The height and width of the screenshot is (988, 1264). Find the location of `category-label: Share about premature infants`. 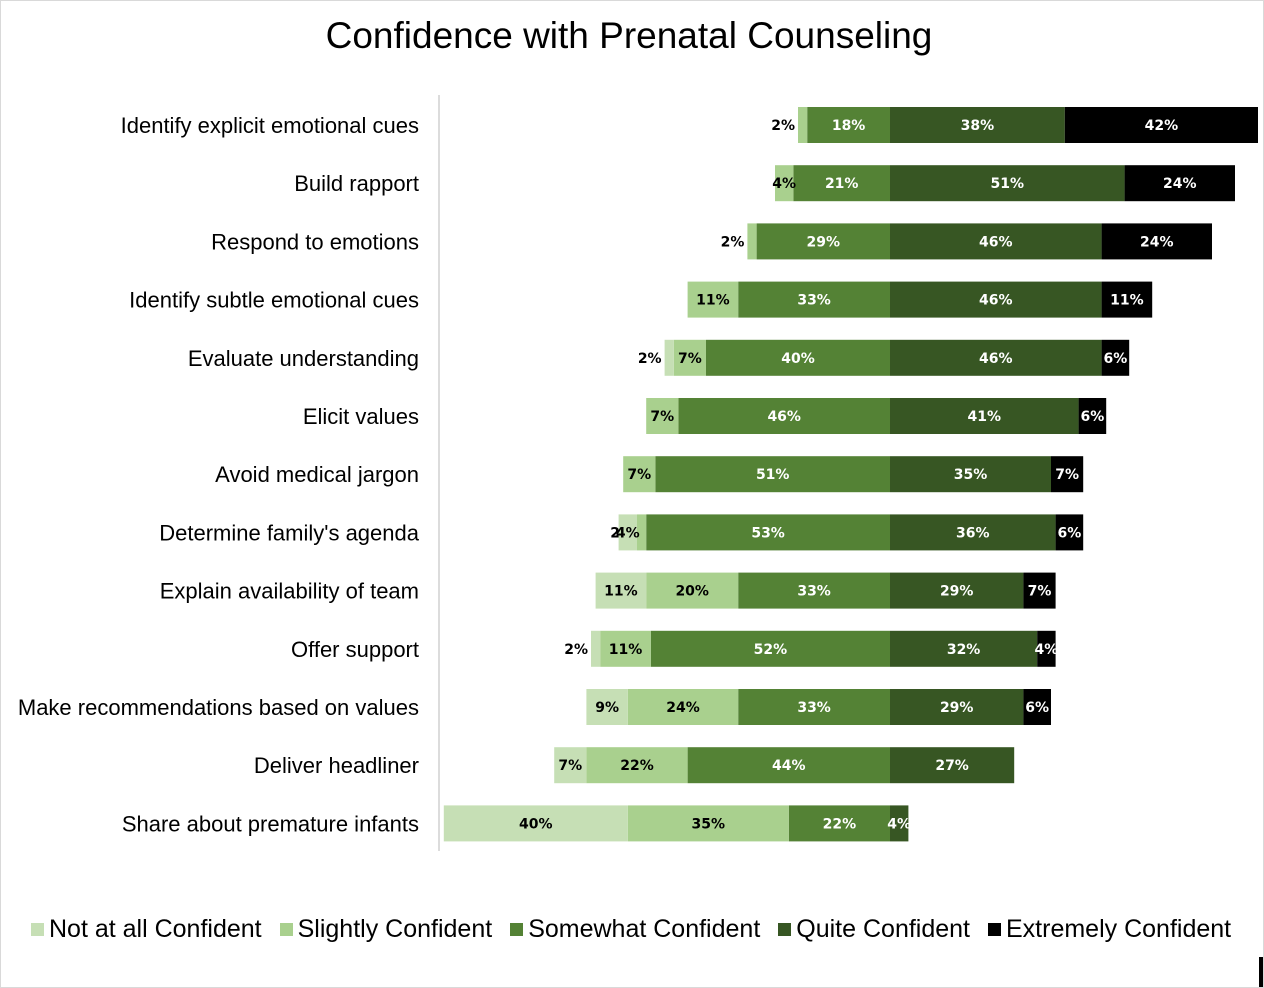

category-label: Share about premature infants is located at coordinates (270, 823).